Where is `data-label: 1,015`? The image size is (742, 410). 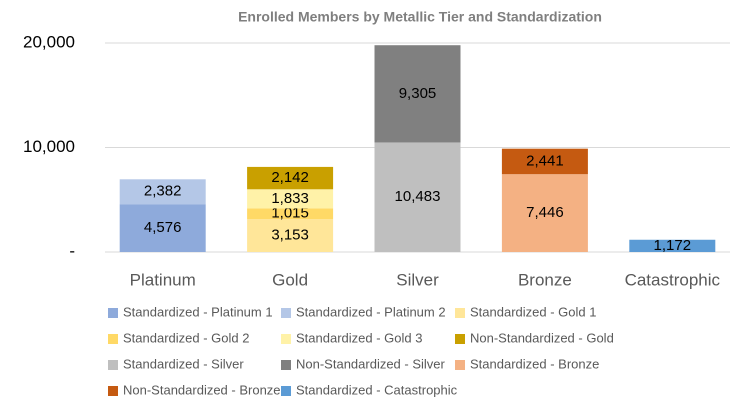
data-label: 1,015 is located at coordinates (290, 213).